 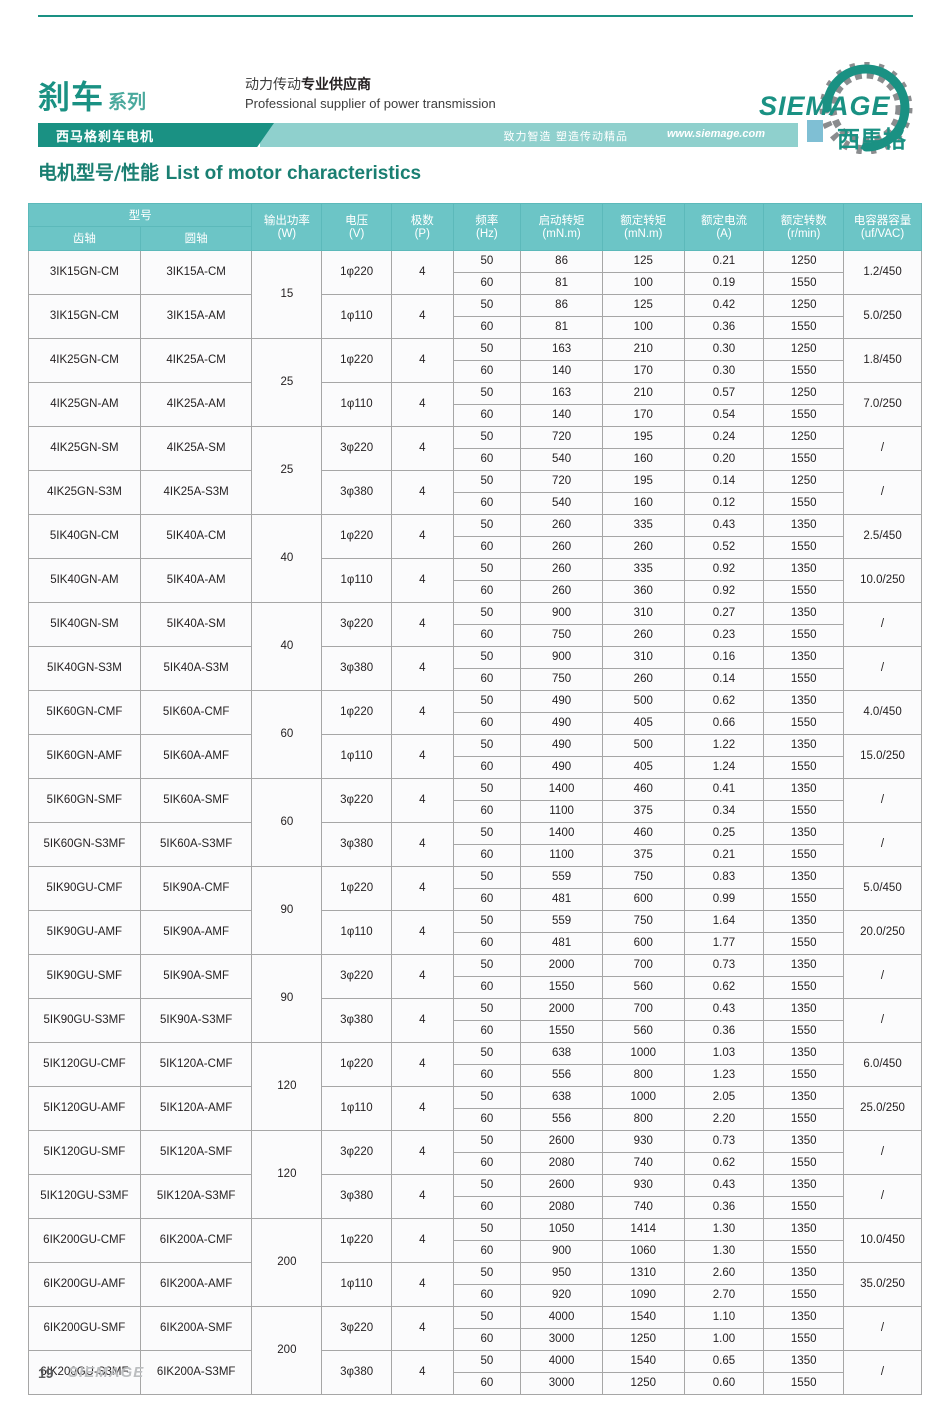 I want to click on table-row: 60 260 260 0.52 1550, so click(x=475, y=547).